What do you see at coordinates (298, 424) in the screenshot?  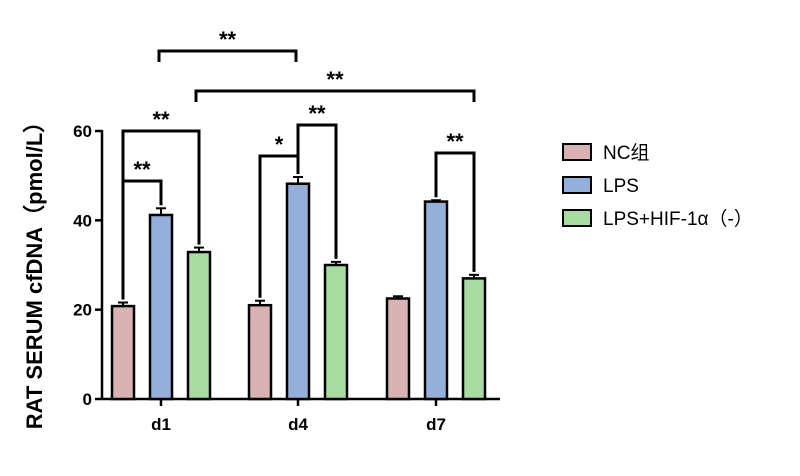 I see `x-tick-label: d4` at bounding box center [298, 424].